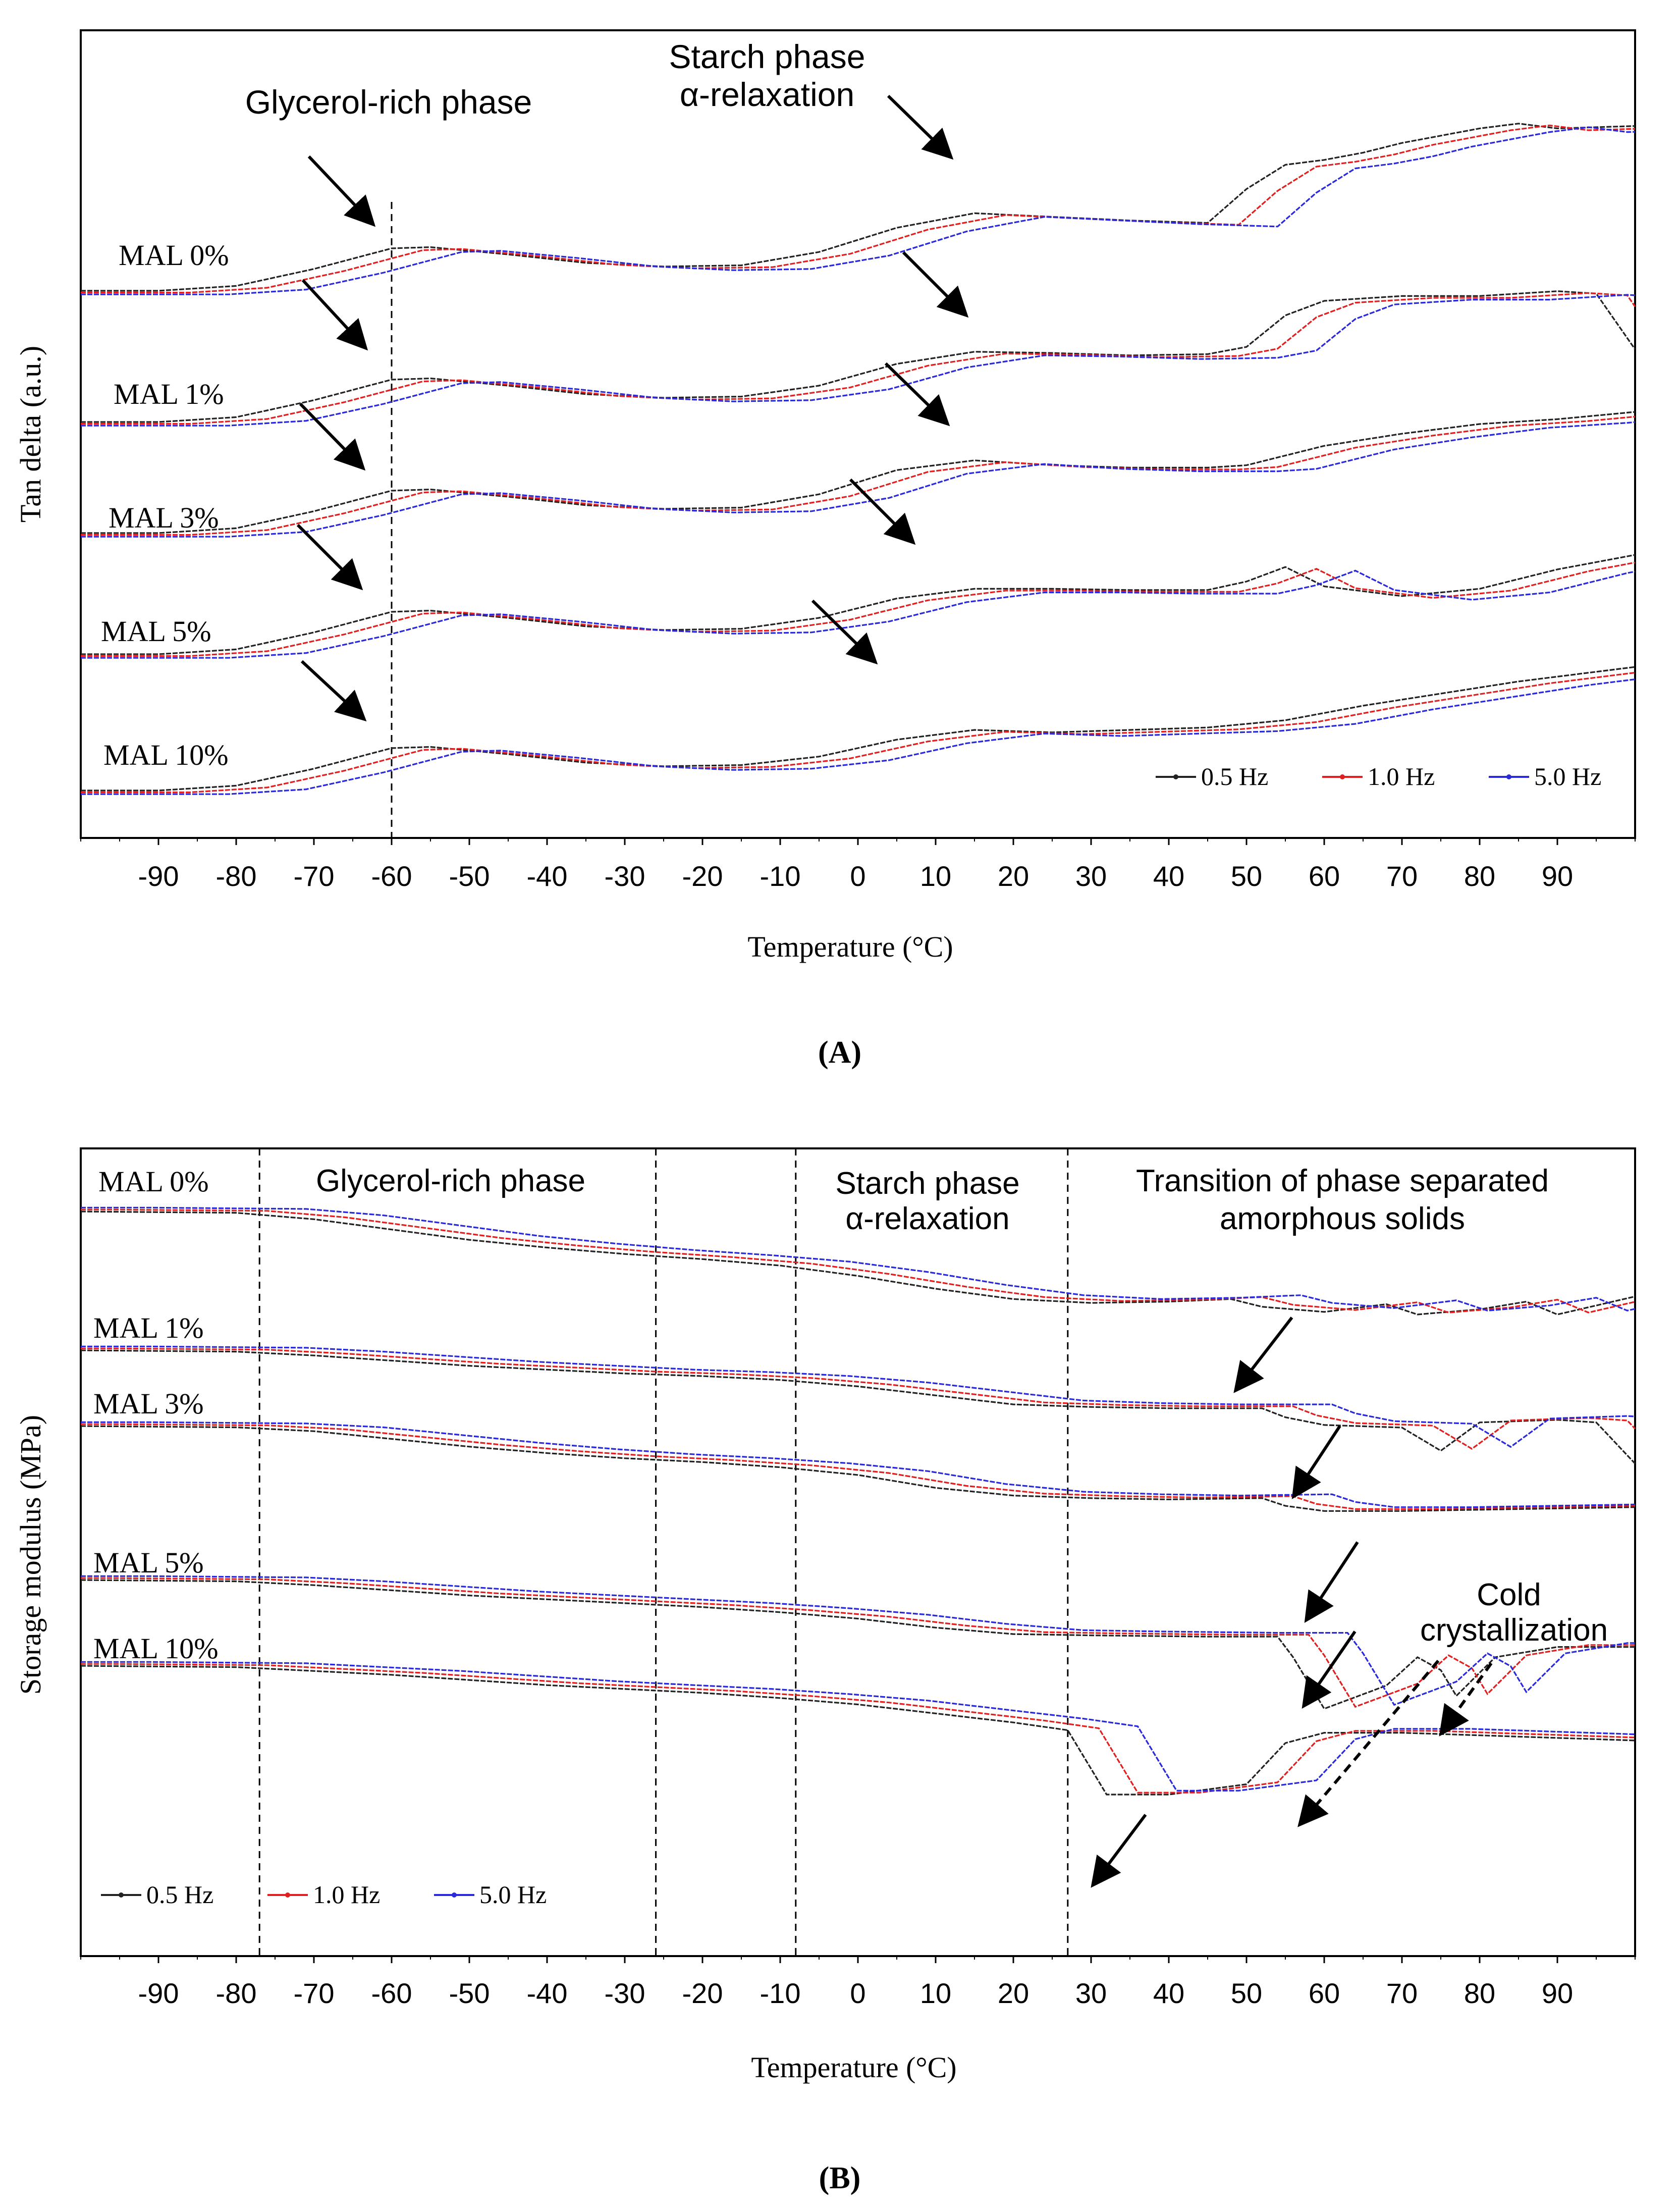 This screenshot has height=2211, width=1680. I want to click on panel-b-label: (B), so click(840, 2178).